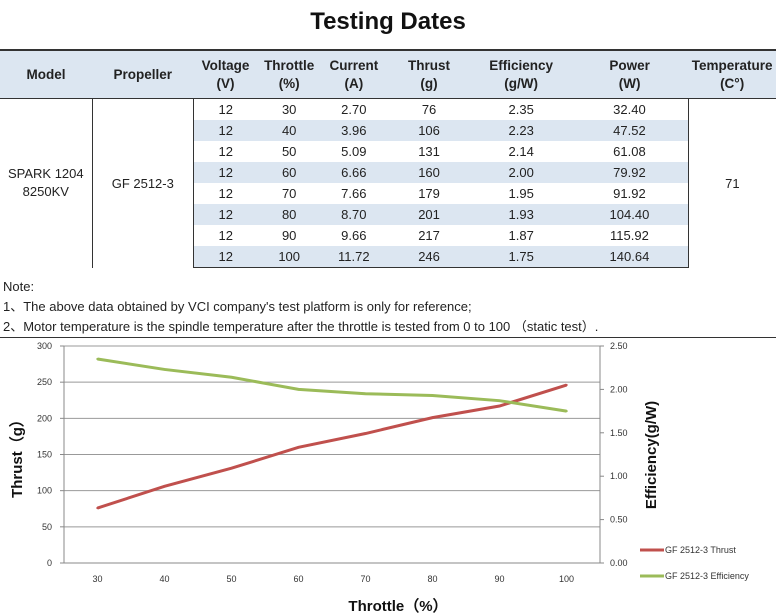  What do you see at coordinates (619, 563) in the screenshot?
I see `y2-tick-label: 0.00` at bounding box center [619, 563].